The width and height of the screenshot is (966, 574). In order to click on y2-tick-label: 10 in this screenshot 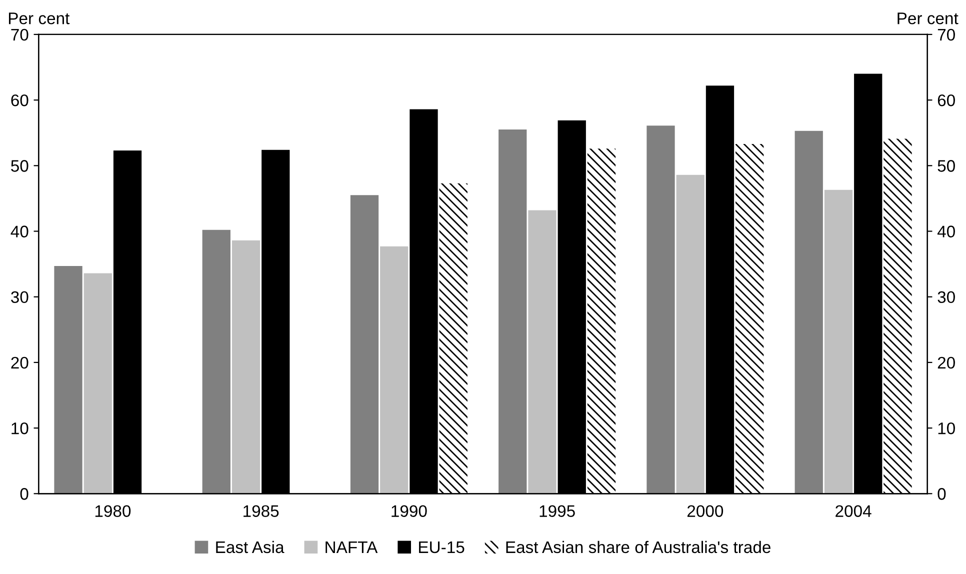, I will do `click(946, 428)`.